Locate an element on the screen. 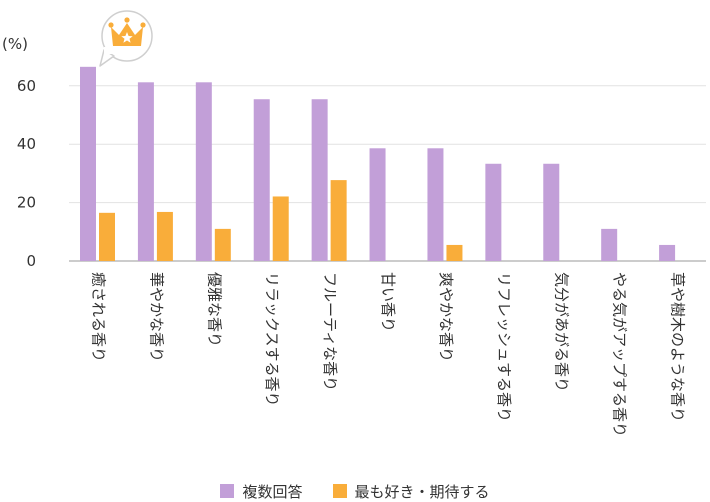  category-label: 気分があがる香り is located at coordinates (562, 332).